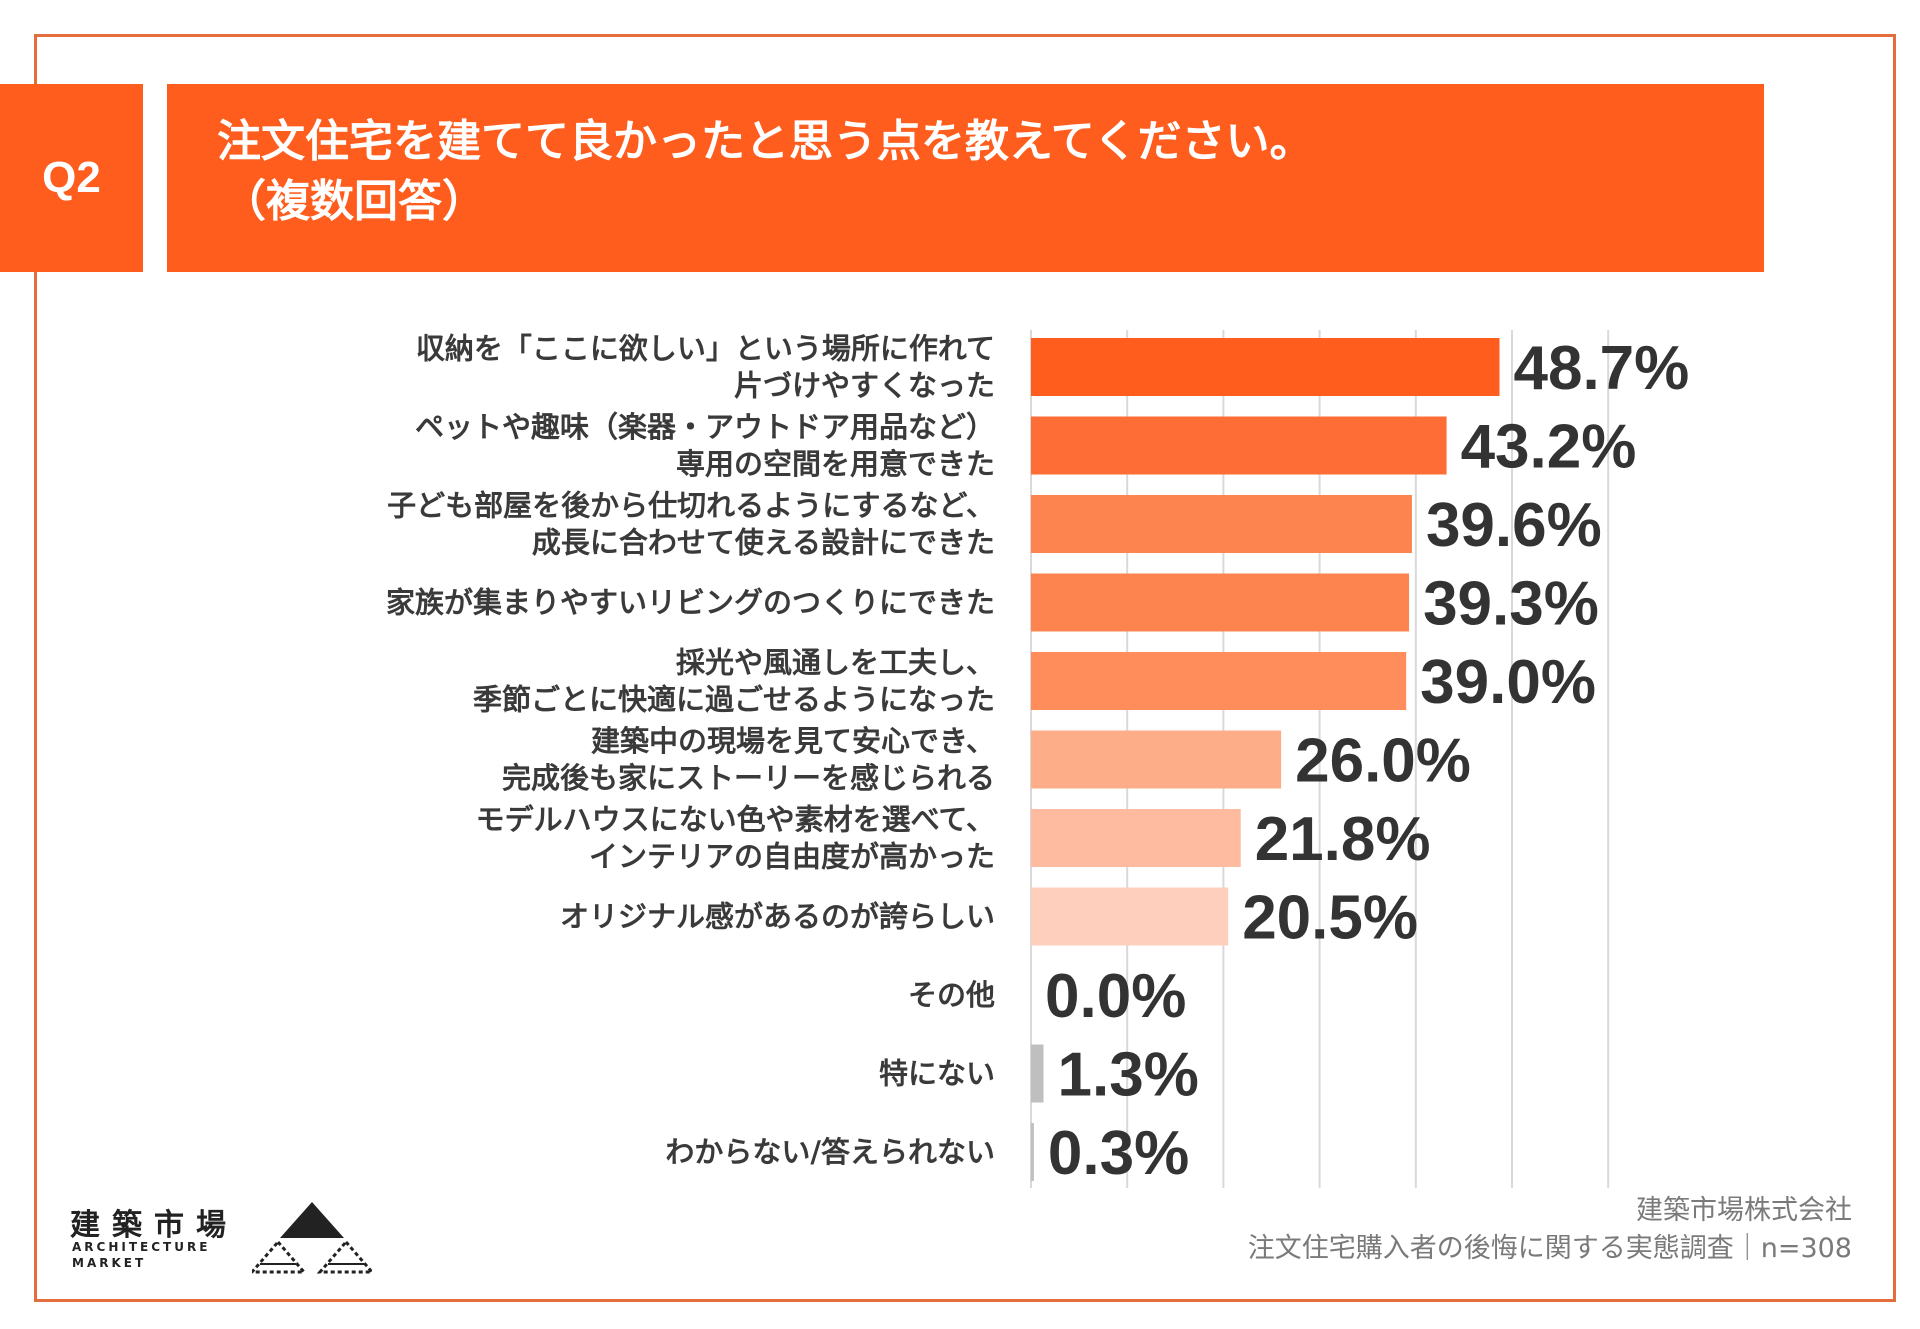 Image resolution: width=1920 pixels, height=1329 pixels. What do you see at coordinates (951, 995) in the screenshot?
I see `category-label: その他` at bounding box center [951, 995].